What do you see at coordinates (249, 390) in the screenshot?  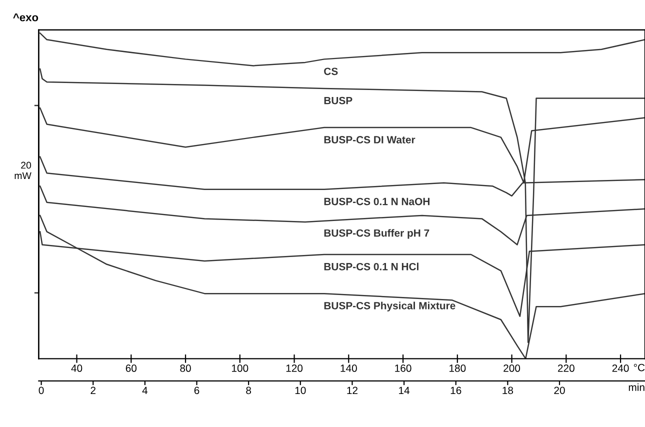 I see `x2-tick-label: 8` at bounding box center [249, 390].